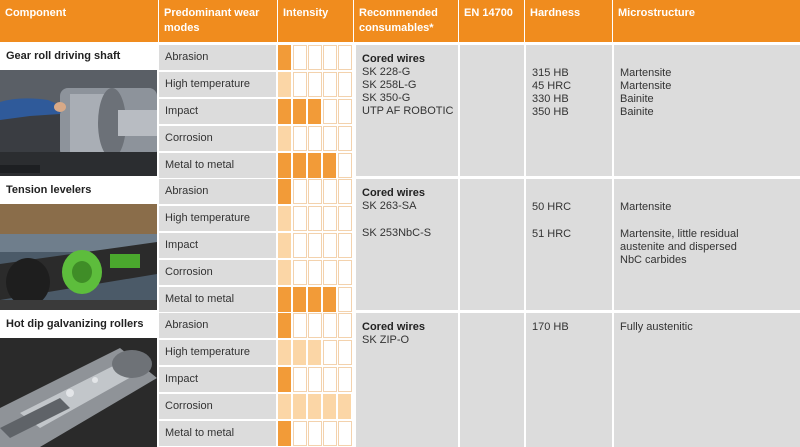 This screenshot has height=447, width=800. I want to click on microstructure-value: Fully austenitic, so click(656, 327).